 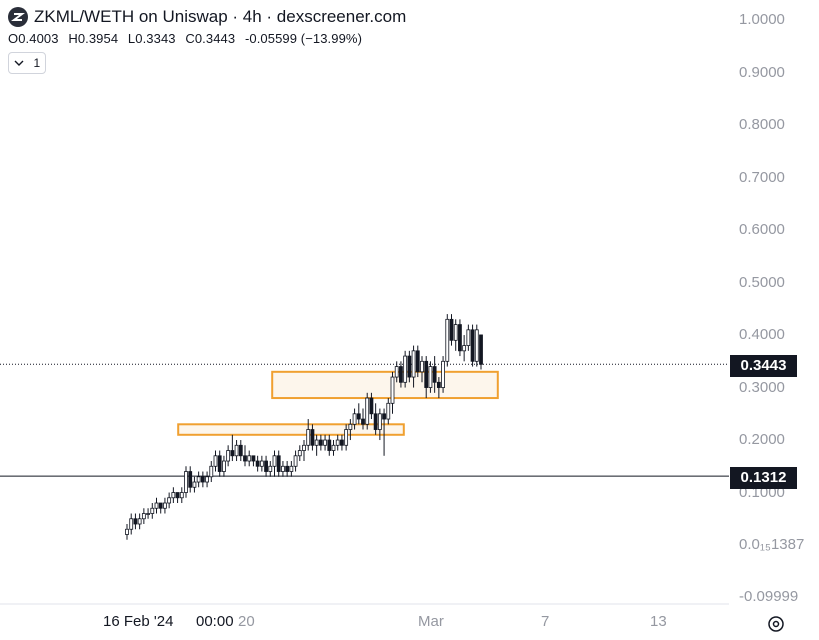 What do you see at coordinates (431, 621) in the screenshot?
I see `x-tick-label: Mar` at bounding box center [431, 621].